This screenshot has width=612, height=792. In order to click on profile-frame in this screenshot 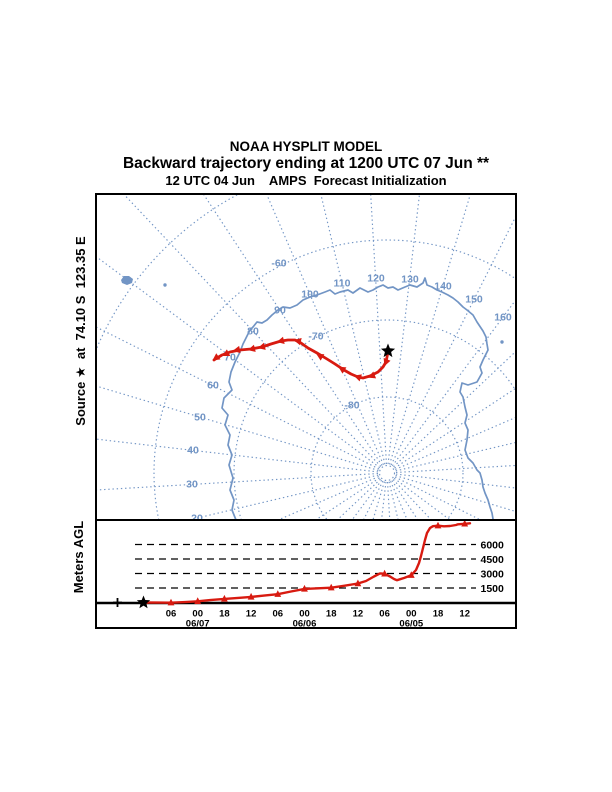, I will do `click(306, 574)`.